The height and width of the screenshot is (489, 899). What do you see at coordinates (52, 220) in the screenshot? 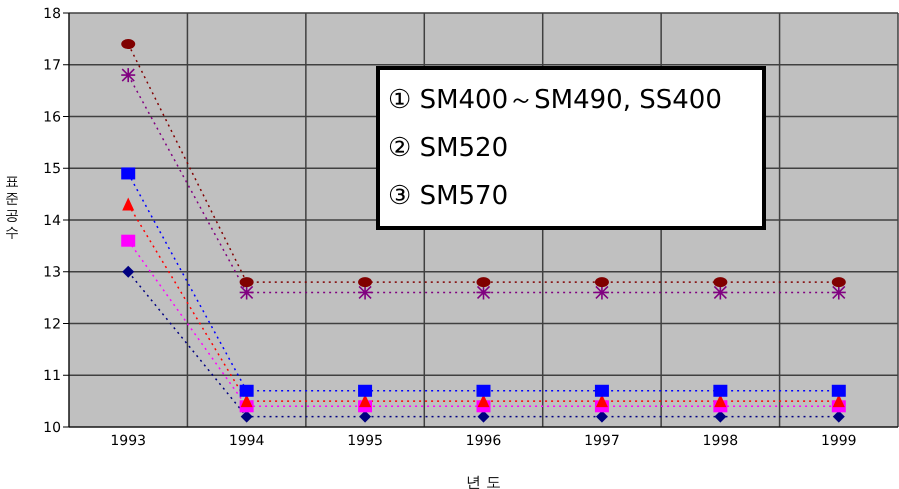
I see `y-tick-label: 14` at bounding box center [52, 220].